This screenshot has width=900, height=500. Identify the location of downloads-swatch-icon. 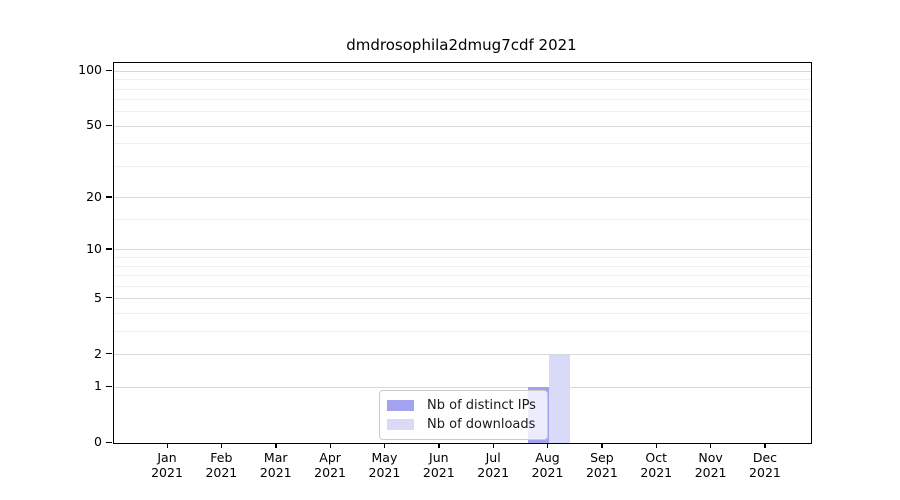
(400, 424).